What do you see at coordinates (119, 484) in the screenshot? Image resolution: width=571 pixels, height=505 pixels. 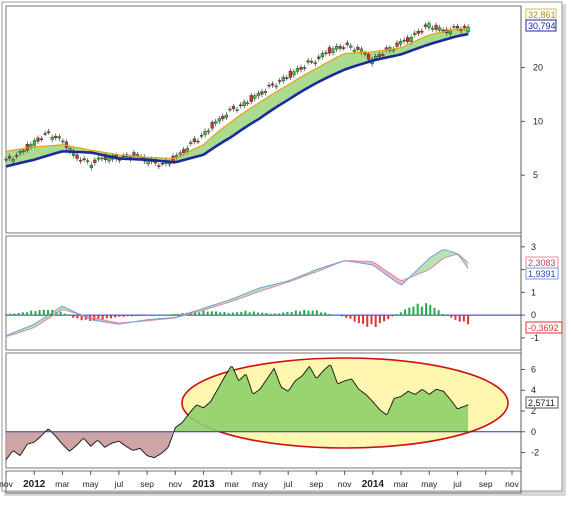 I see `time-tick-label: jul` at bounding box center [119, 484].